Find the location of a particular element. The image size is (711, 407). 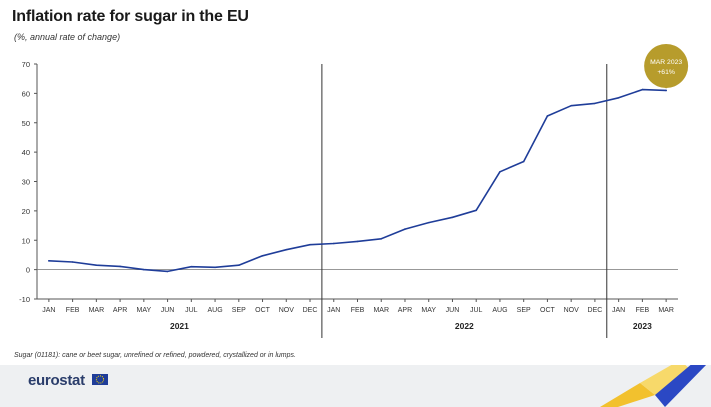

annotation-bubble is located at coordinates (666, 66).